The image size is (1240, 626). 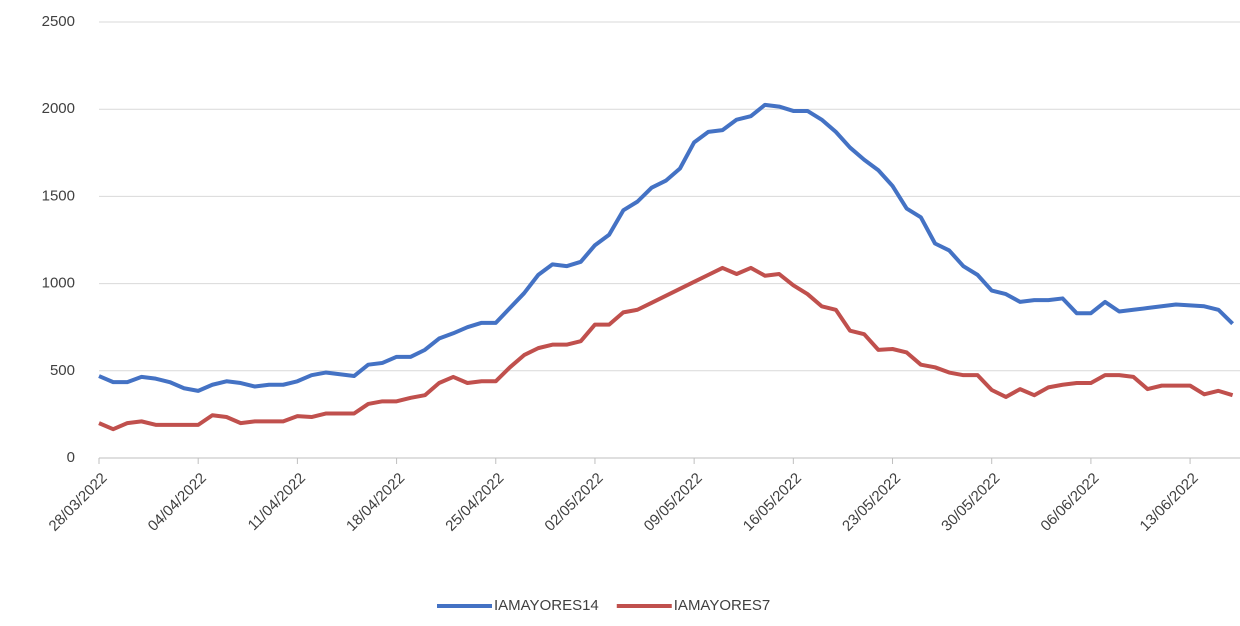 I want to click on x-tick-label: 25/04/2022, so click(x=474, y=502).